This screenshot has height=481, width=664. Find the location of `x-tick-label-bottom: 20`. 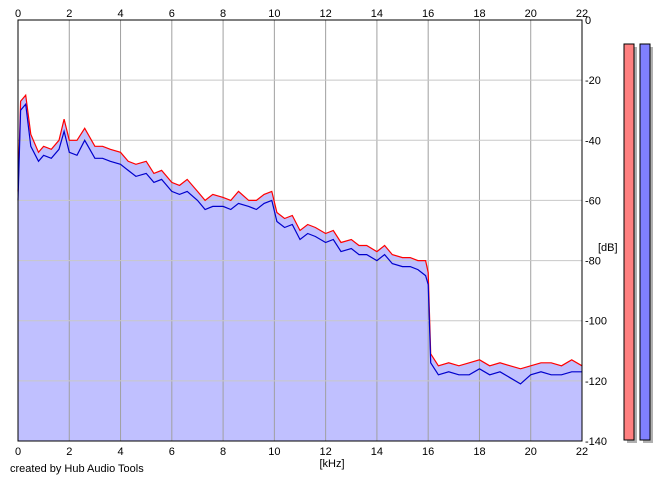

x-tick-label-bottom: 20 is located at coordinates (531, 452).